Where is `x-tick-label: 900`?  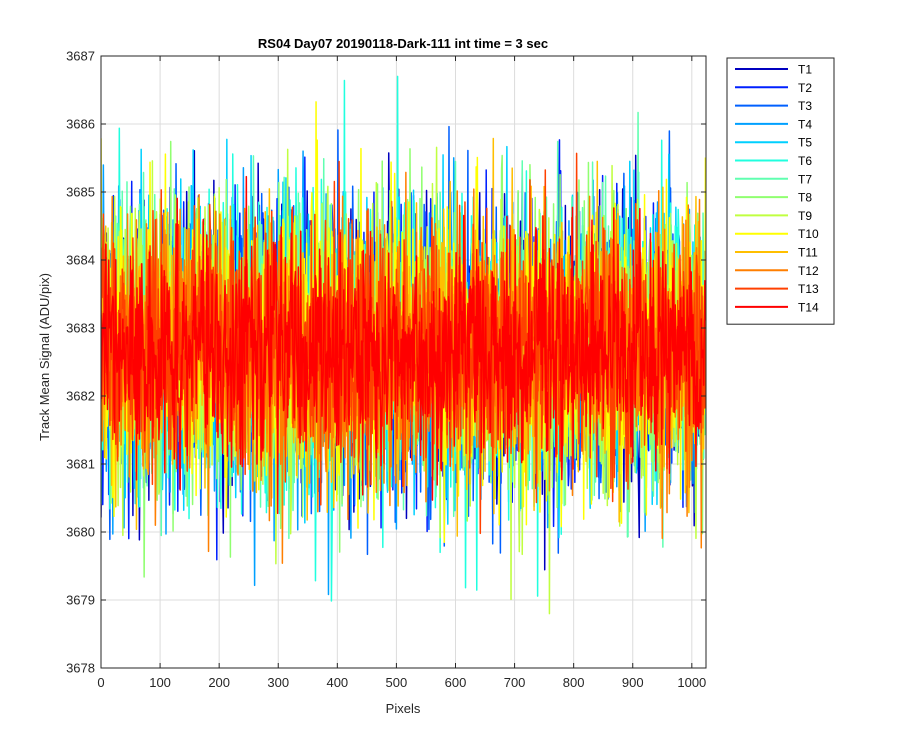 x-tick-label: 900 is located at coordinates (633, 682).